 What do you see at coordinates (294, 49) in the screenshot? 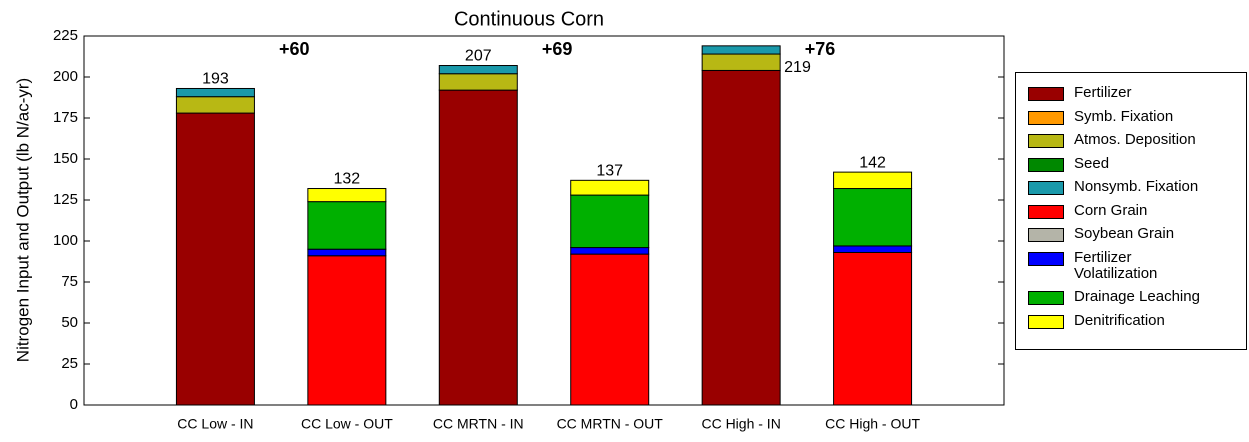
I see `difference-label: +60` at bounding box center [294, 49].